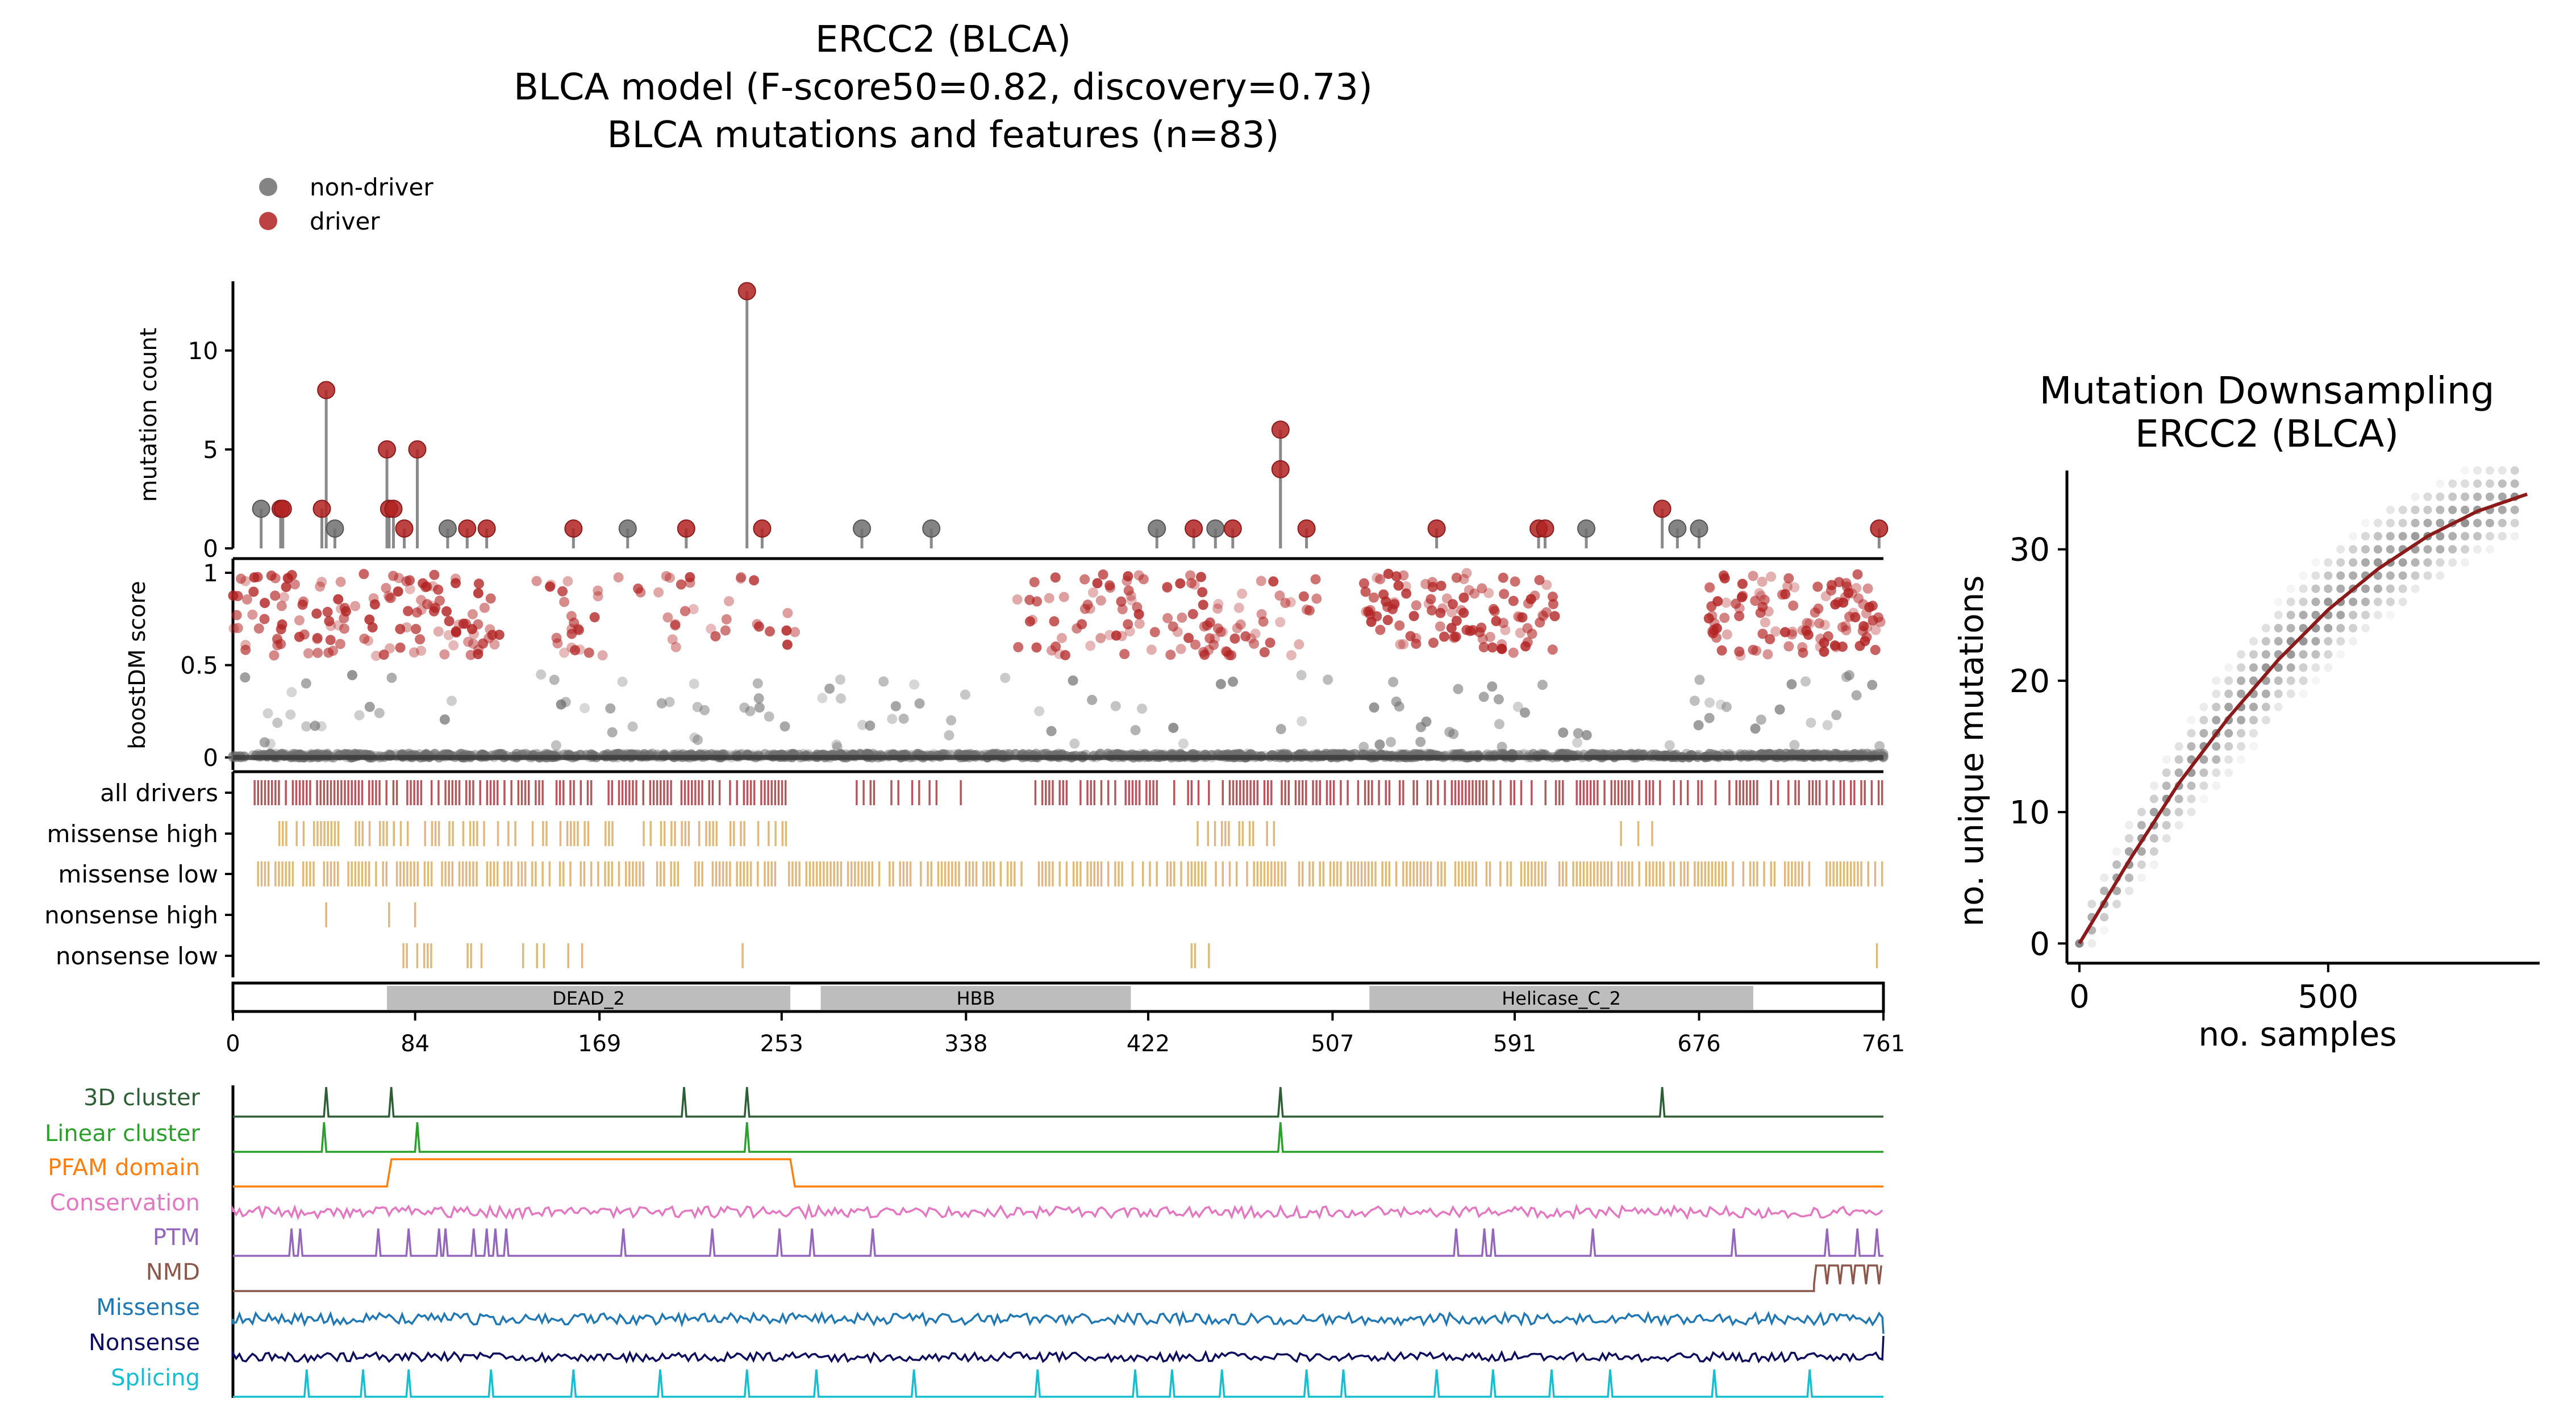 This screenshot has height=1428, width=2576. I want to click on legend-label-1: driver, so click(345, 221).